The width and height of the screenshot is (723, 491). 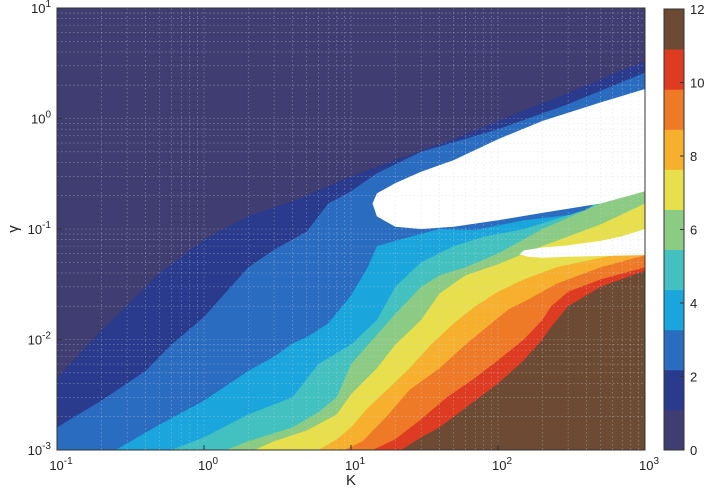 What do you see at coordinates (208, 464) in the screenshot?
I see `x-tick-label: 10⁰` at bounding box center [208, 464].